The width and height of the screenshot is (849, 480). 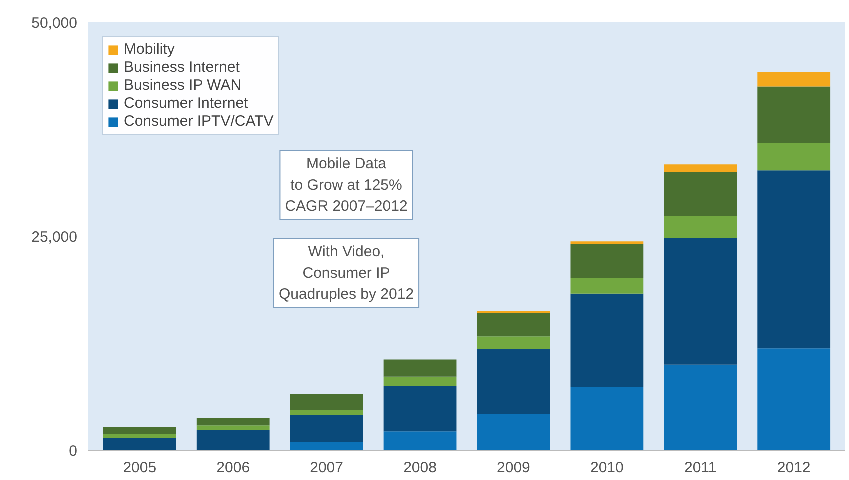 I want to click on x-tick-label: 2011, so click(x=700, y=468).